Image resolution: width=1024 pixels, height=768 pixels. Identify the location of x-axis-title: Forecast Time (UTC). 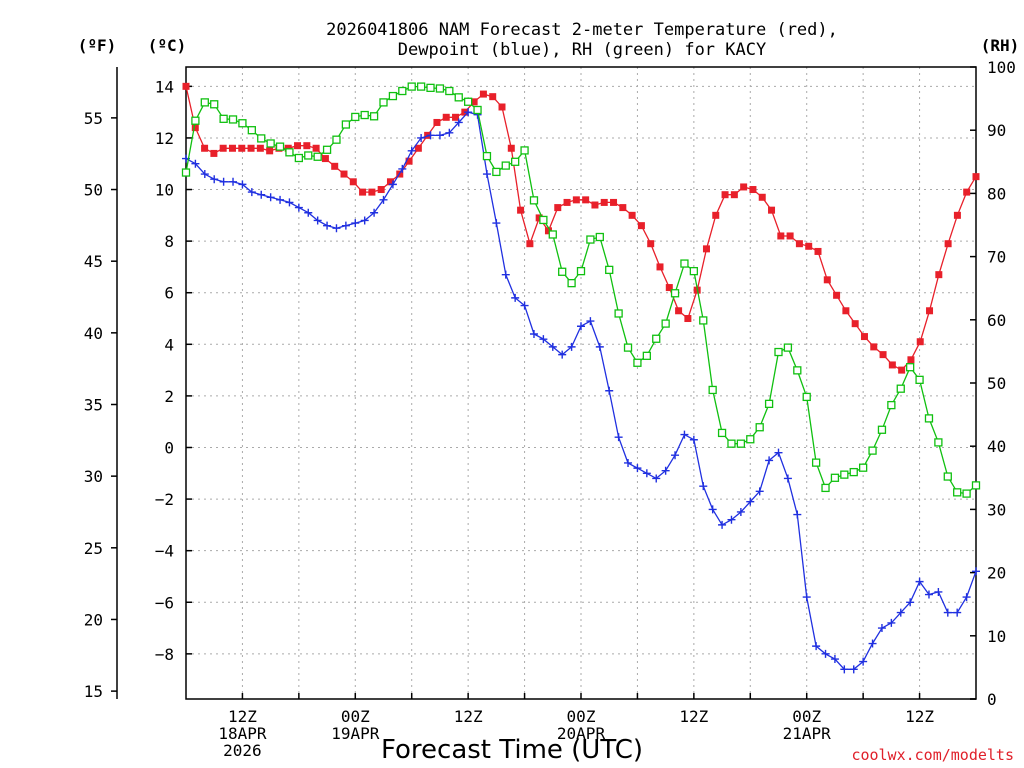
(512, 750).